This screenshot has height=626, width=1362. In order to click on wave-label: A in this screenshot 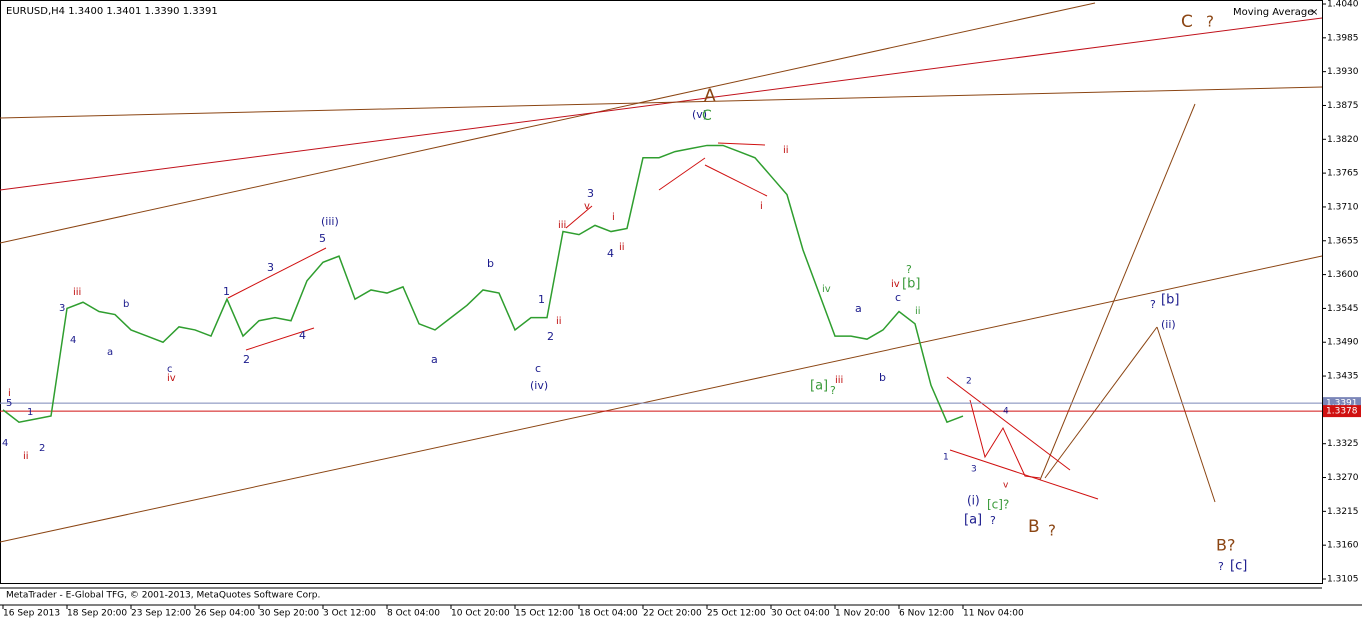, I will do `click(710, 96)`.